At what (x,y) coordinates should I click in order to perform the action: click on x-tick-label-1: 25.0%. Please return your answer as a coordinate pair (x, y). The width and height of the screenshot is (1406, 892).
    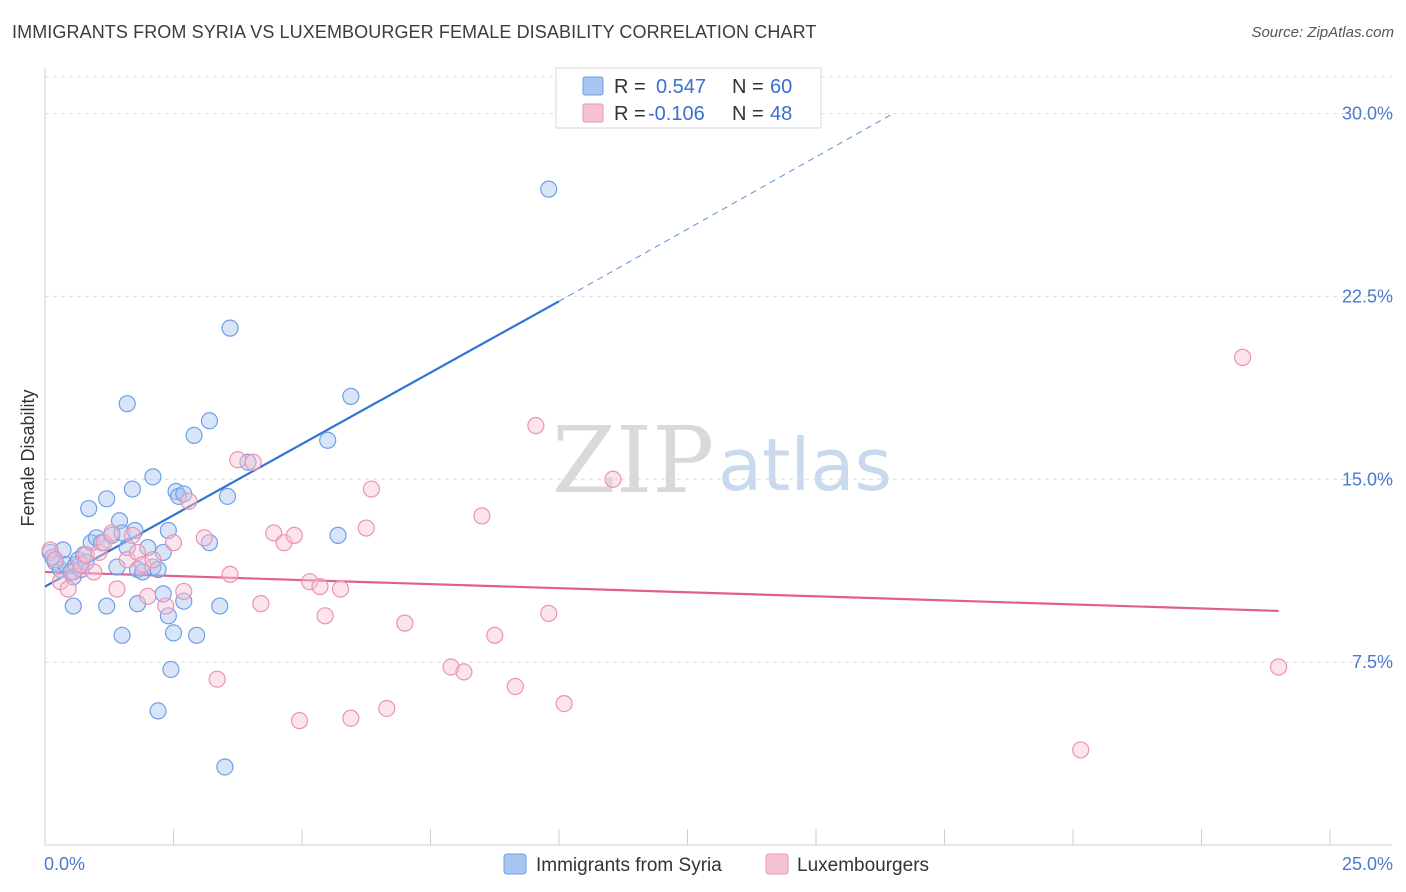
    Looking at the image, I should click on (1367, 864).